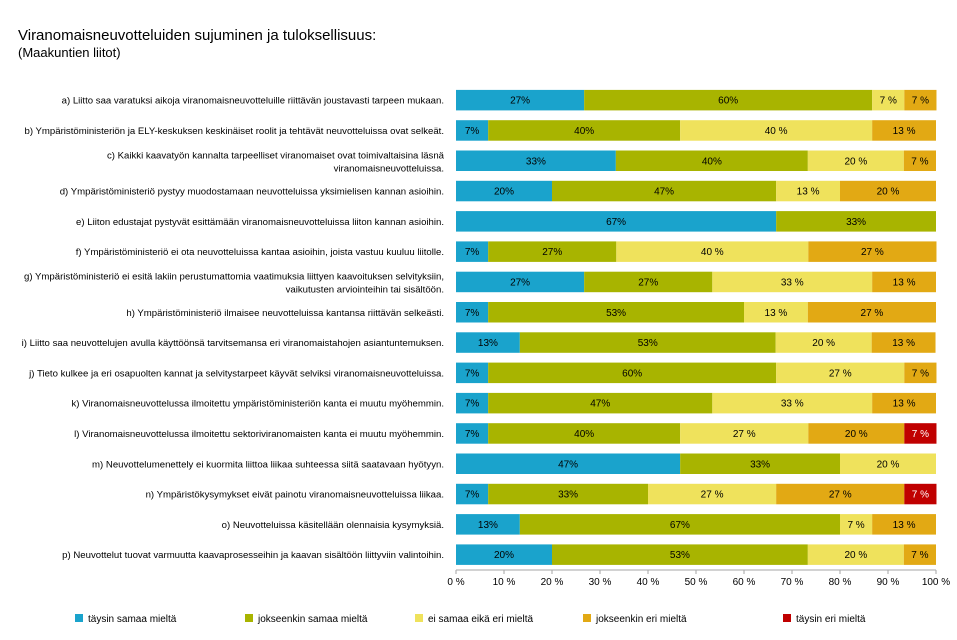  What do you see at coordinates (552, 582) in the screenshot?
I see `x-tick-label: 20 %` at bounding box center [552, 582].